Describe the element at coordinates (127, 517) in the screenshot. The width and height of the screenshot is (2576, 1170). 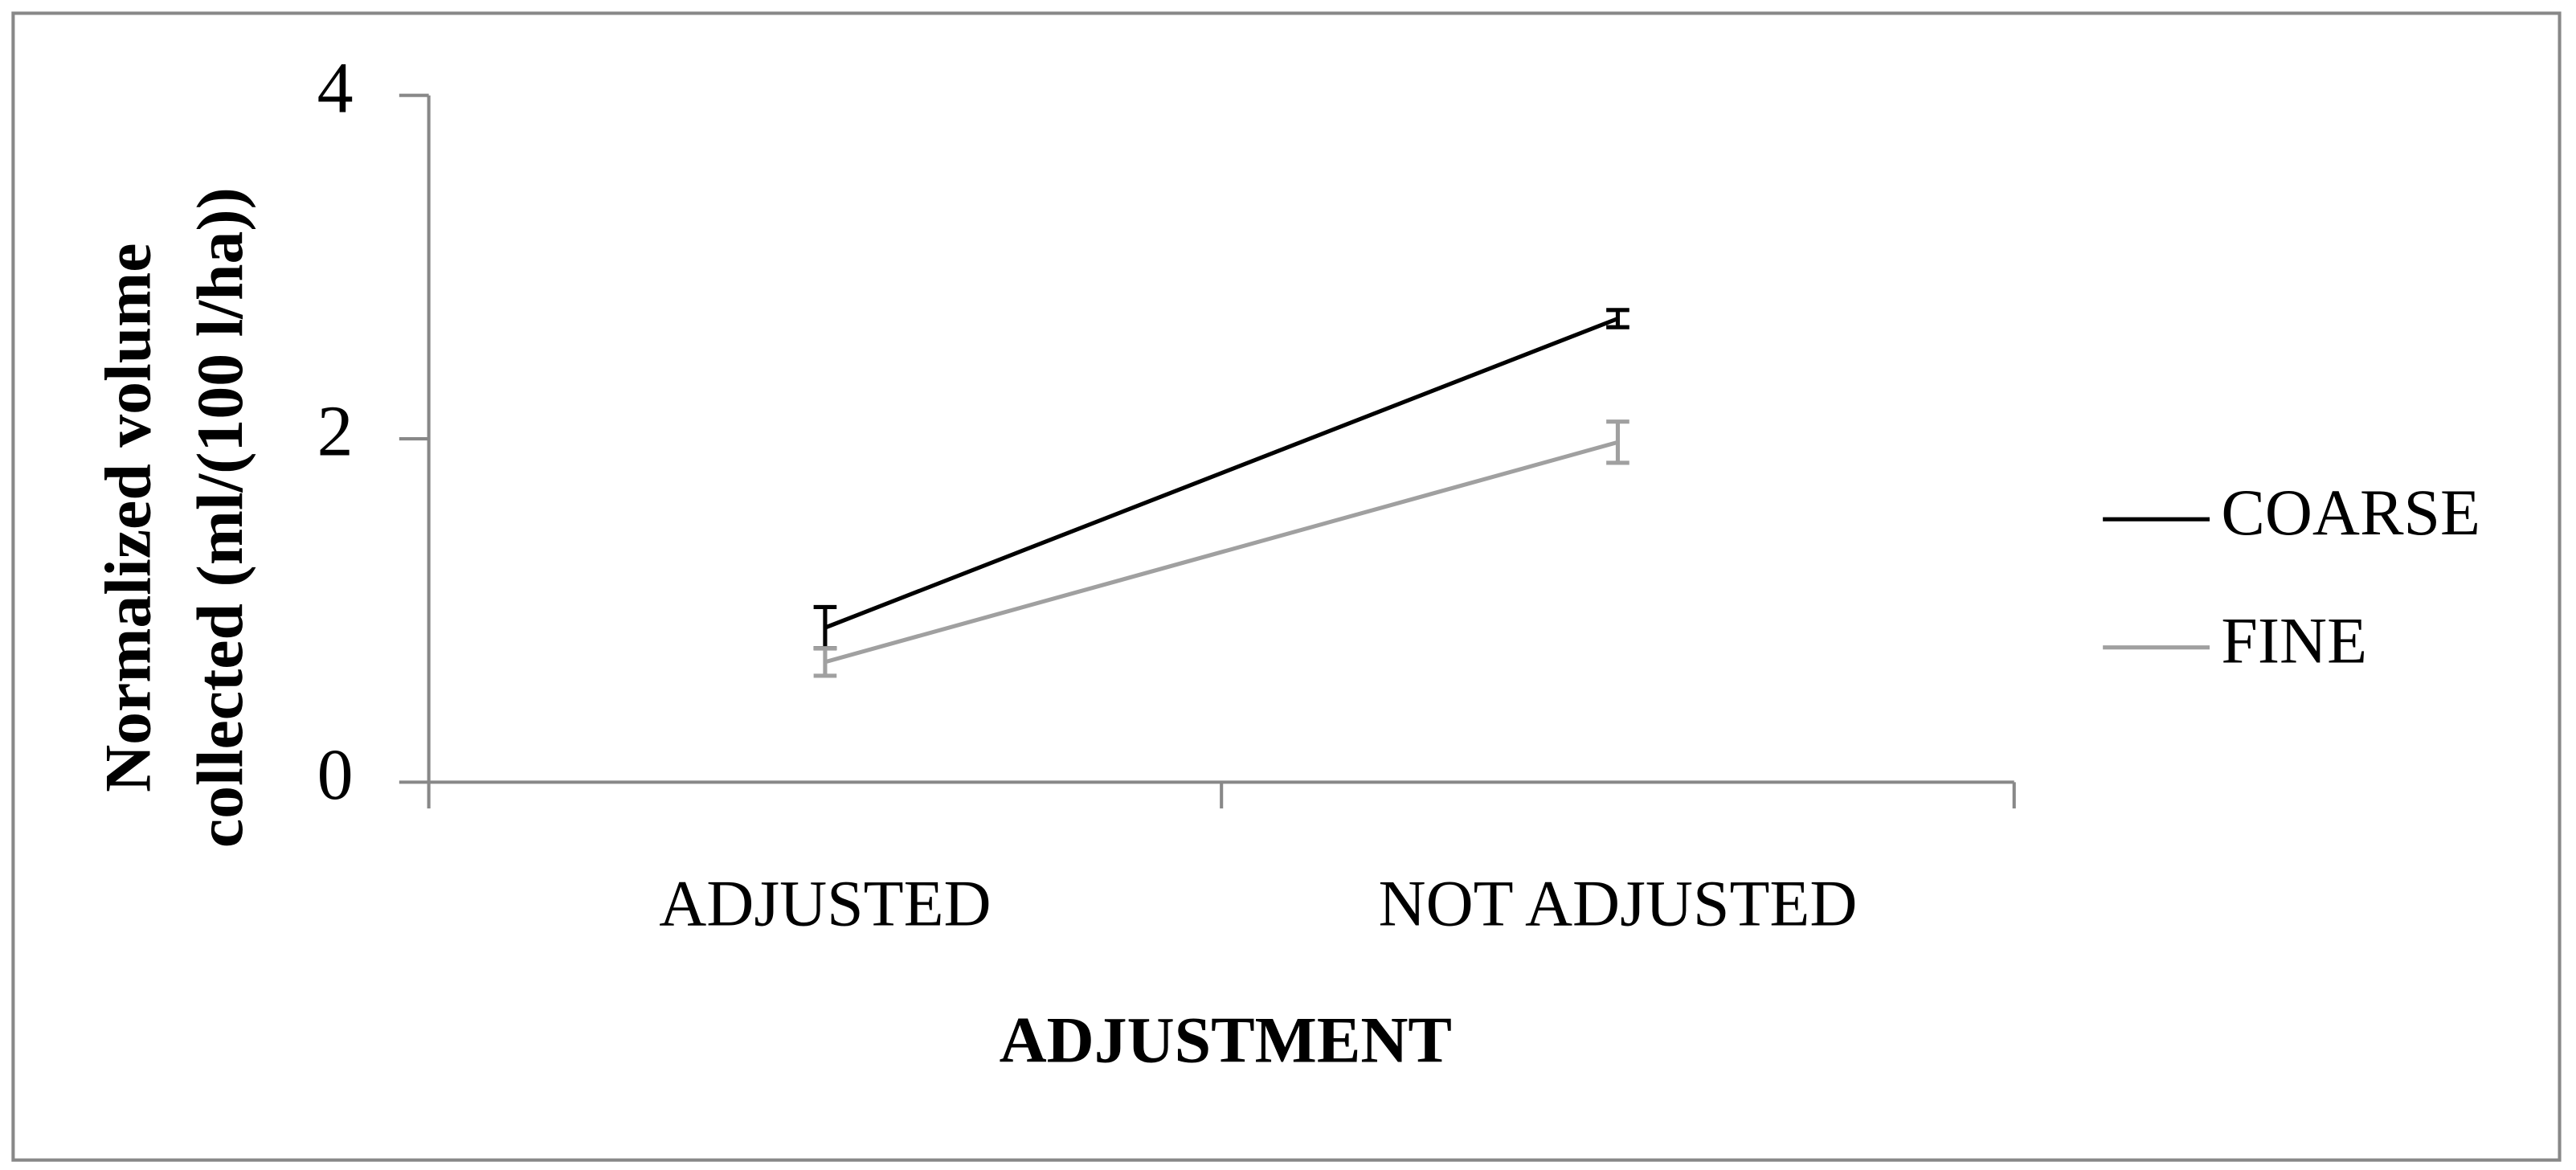
I see `y-axis-title-line: Normalized volume` at that location.